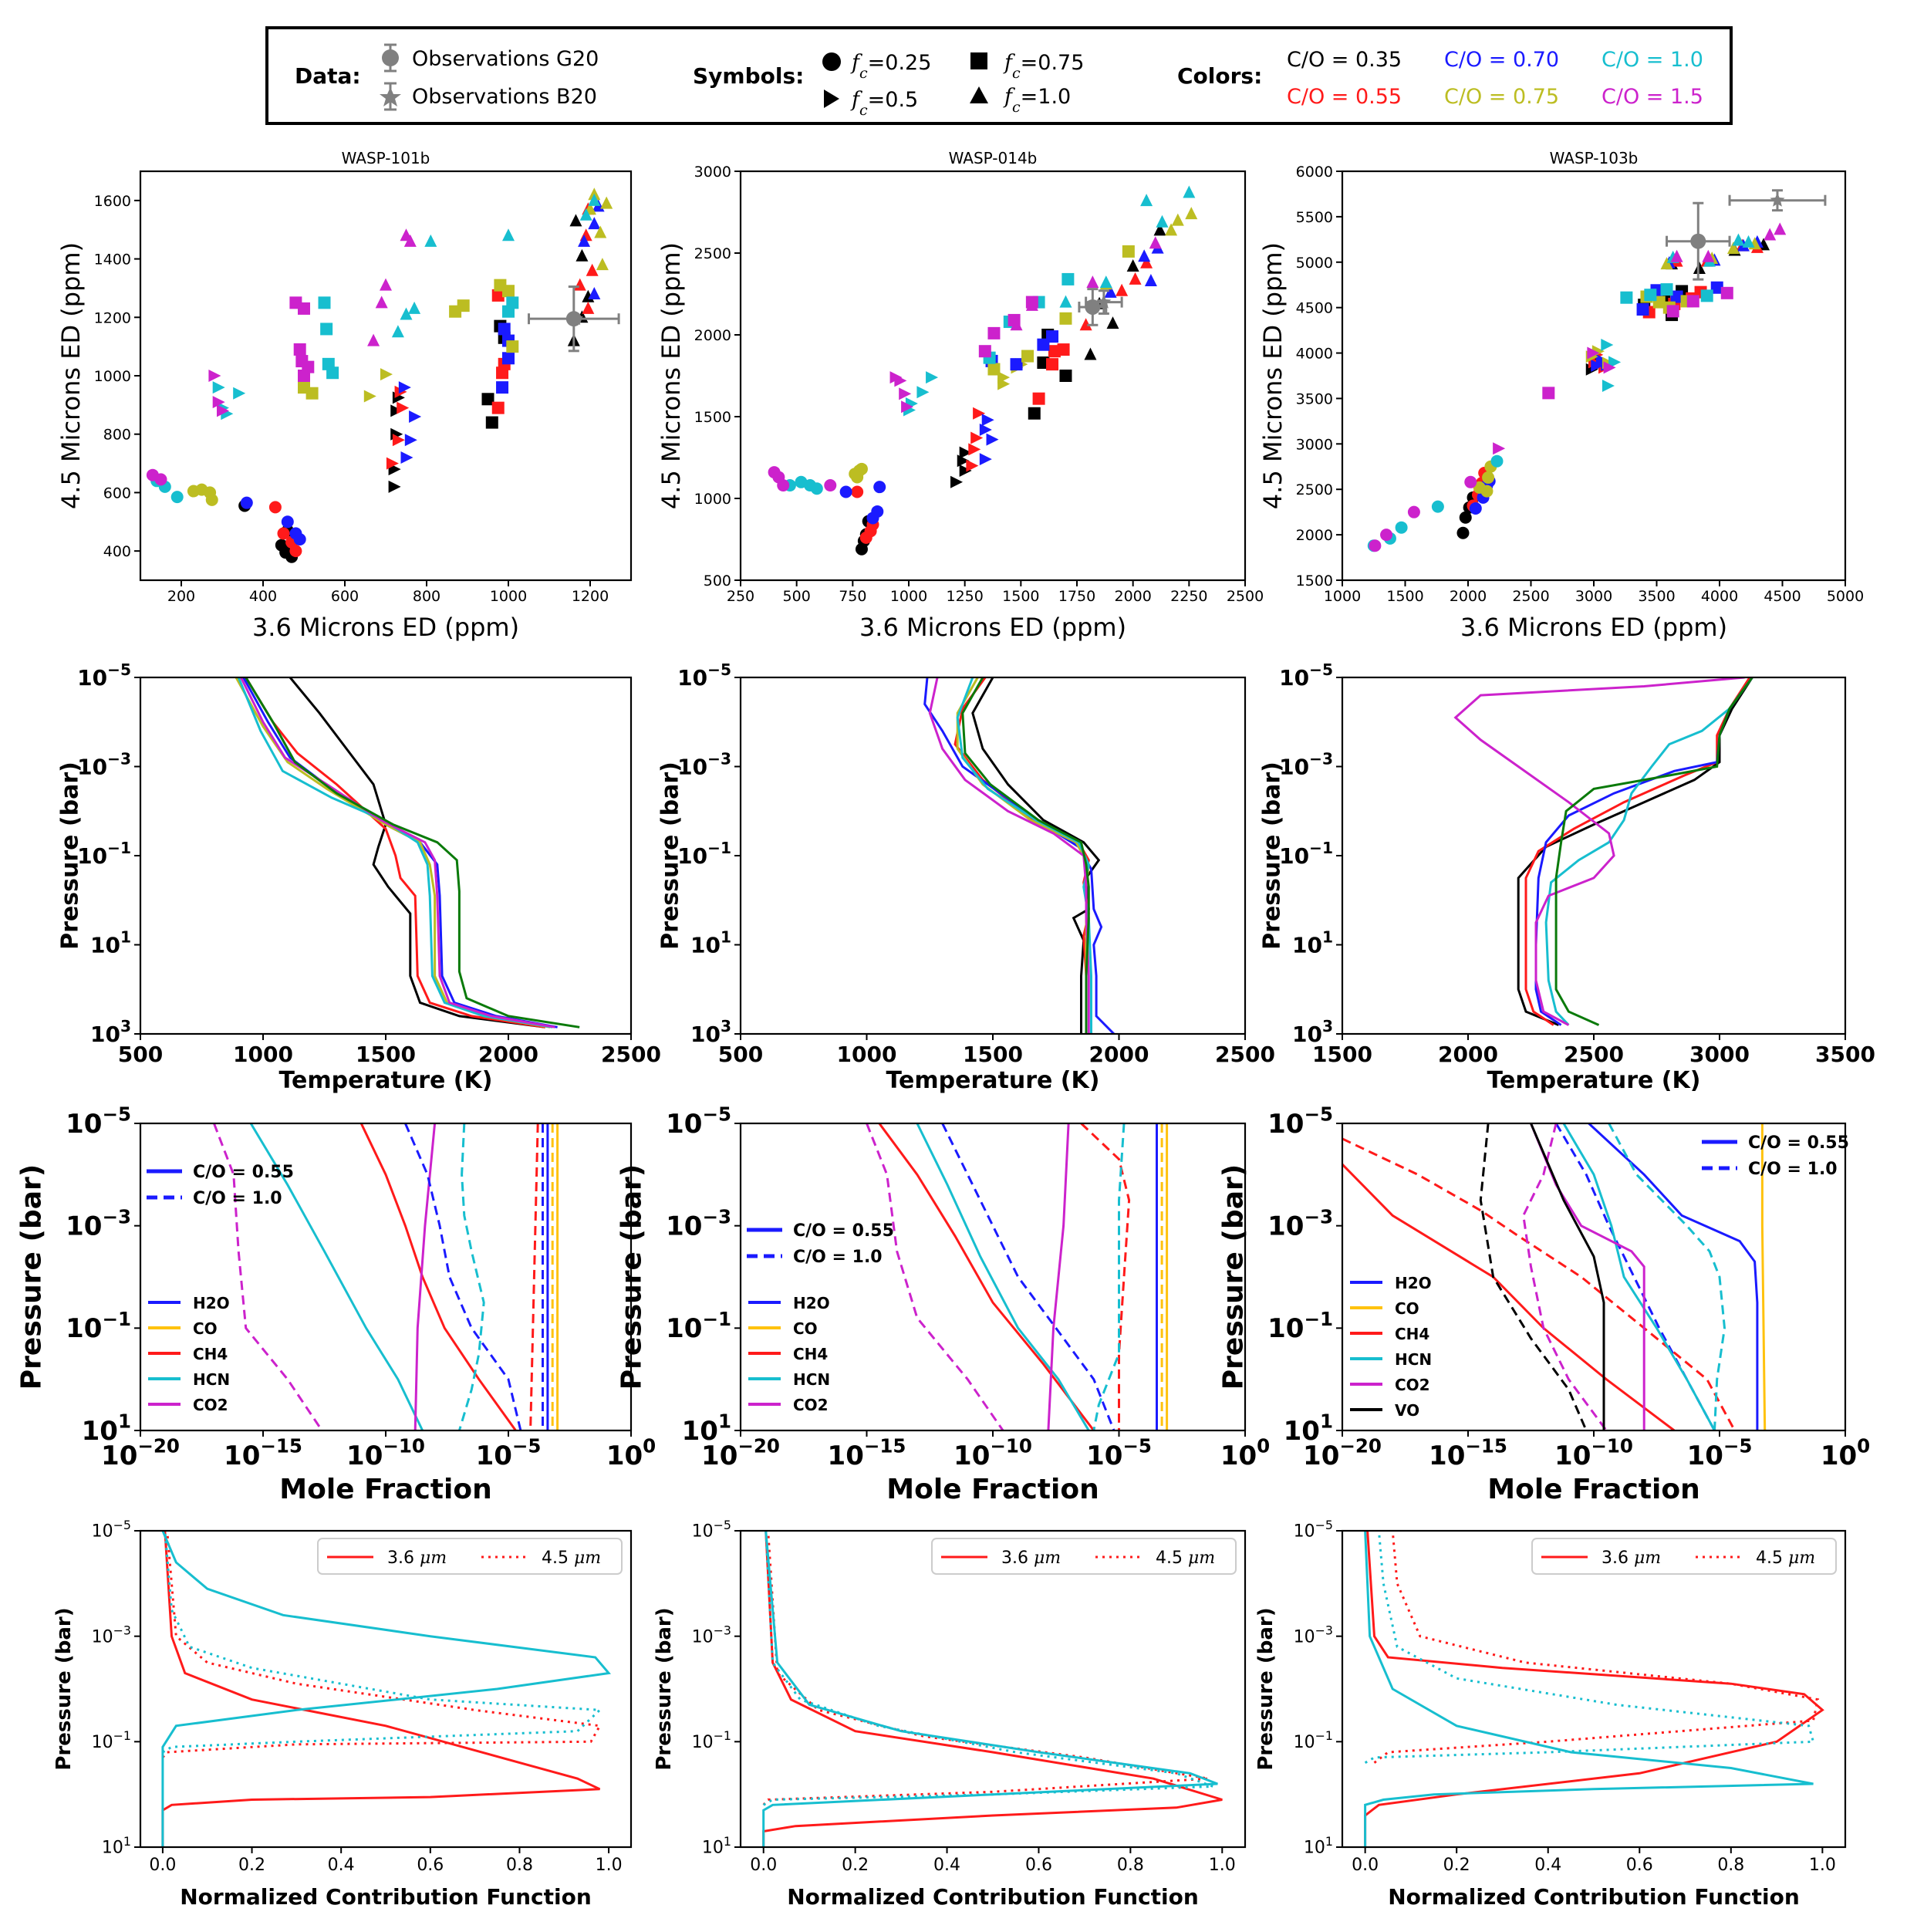 The height and width of the screenshot is (1932, 1907). Describe the element at coordinates (712, 417) in the screenshot. I see `y-tick-label: 1500` at that location.